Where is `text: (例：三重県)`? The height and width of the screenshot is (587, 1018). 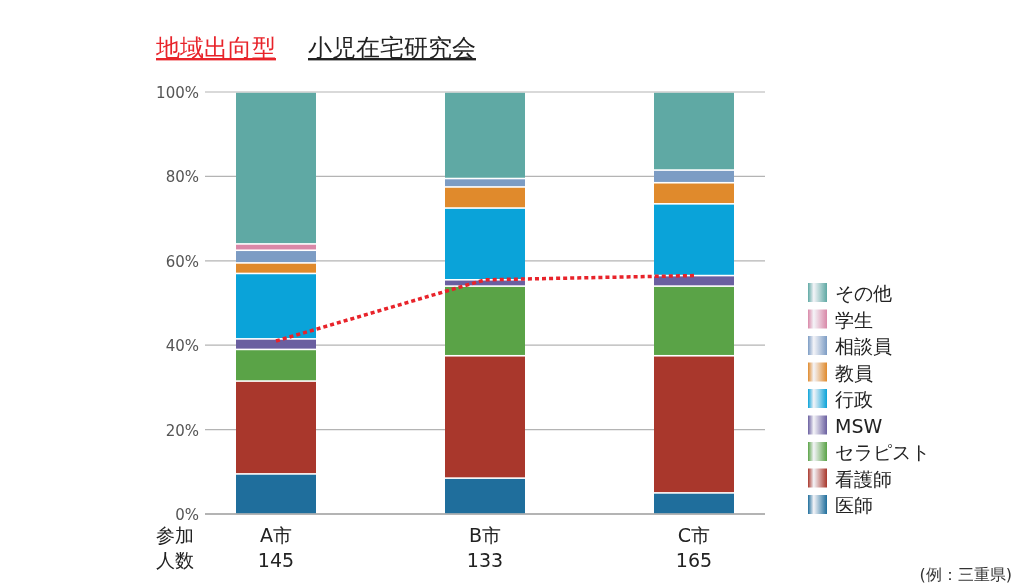
text: (例：三重県) is located at coordinates (965, 574).